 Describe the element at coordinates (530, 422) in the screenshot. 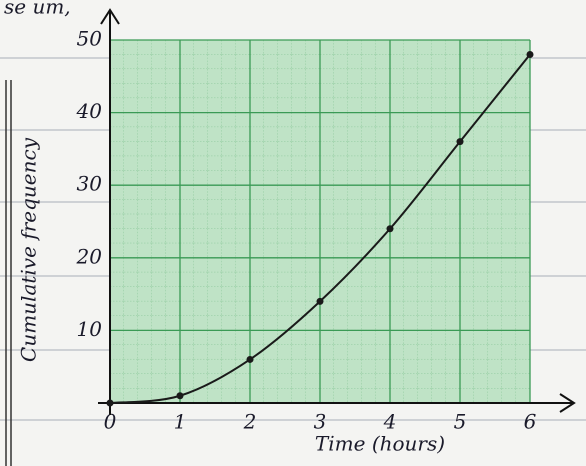

I see `x-tick-label: 6` at that location.